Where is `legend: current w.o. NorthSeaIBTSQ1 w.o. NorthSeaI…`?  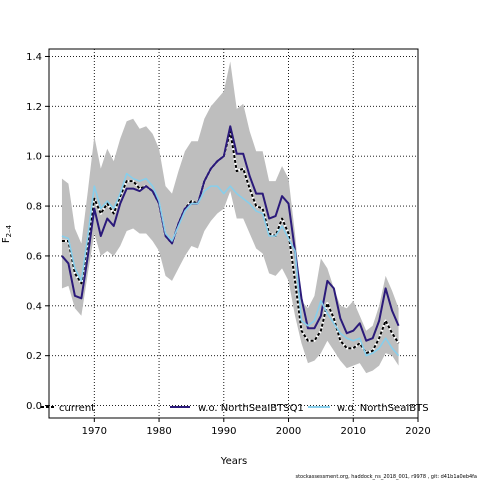
legend: current w.o. NorthSeaIBTSQ1 w.o. NorthSeaI… is located at coordinates (235, 408).